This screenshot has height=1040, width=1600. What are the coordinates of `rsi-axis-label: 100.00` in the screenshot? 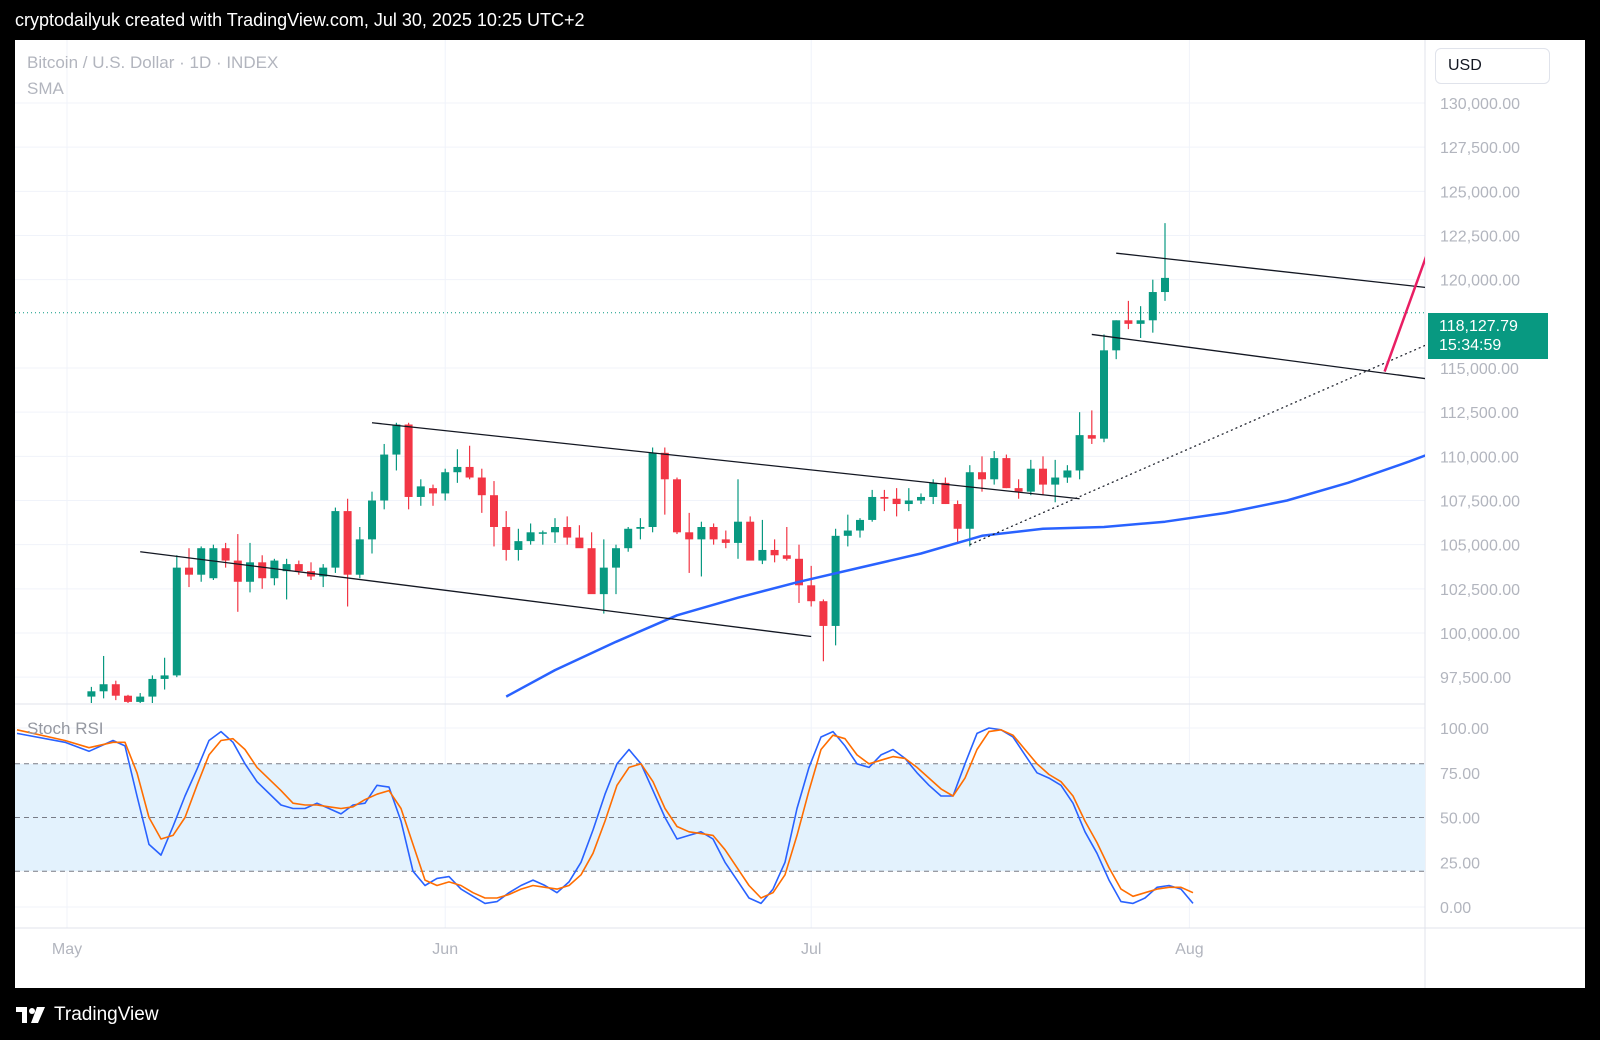 It's located at (1464, 729).